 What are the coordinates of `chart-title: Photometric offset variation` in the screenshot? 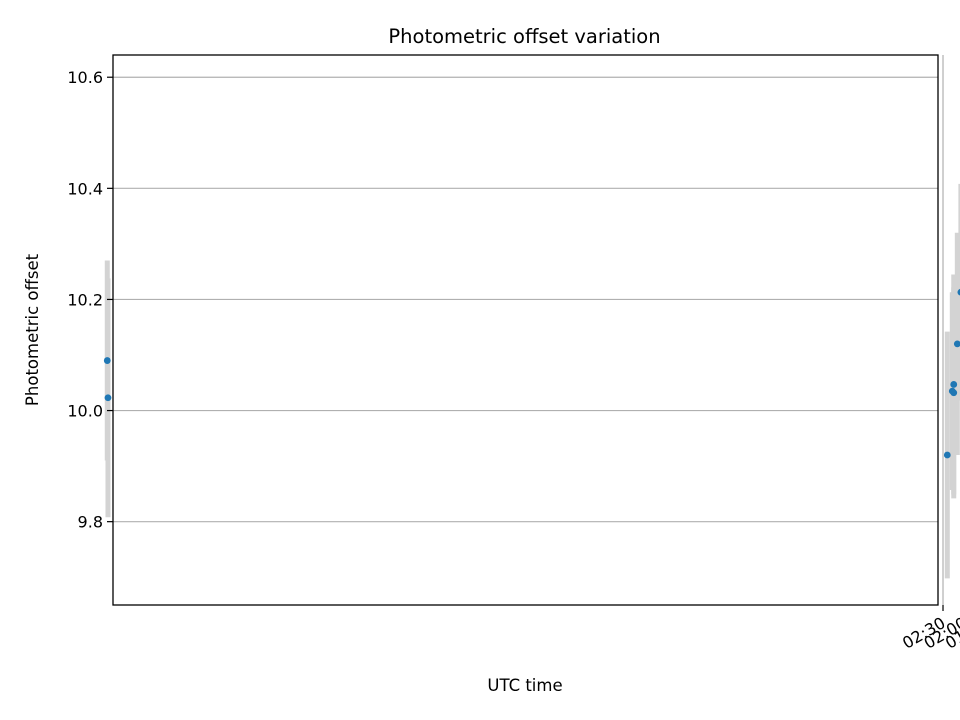 It's located at (524, 36).